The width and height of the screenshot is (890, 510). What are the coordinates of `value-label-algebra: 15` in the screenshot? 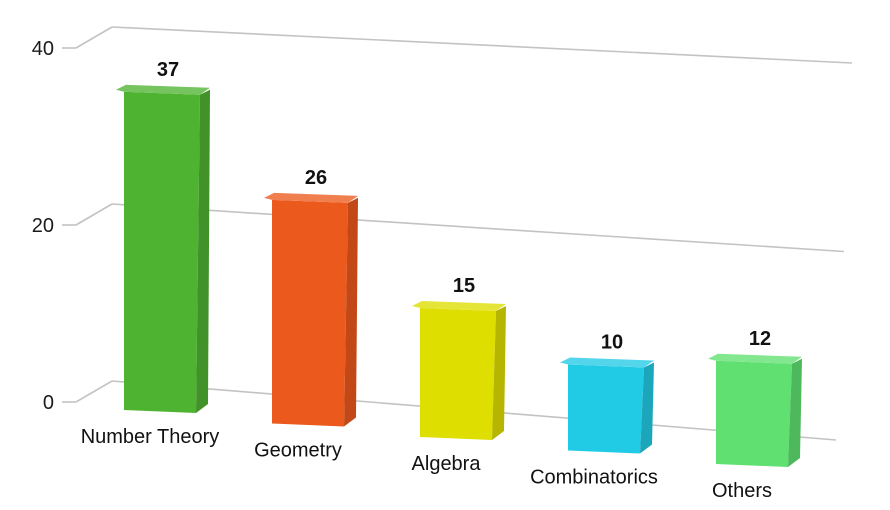 It's located at (464, 286).